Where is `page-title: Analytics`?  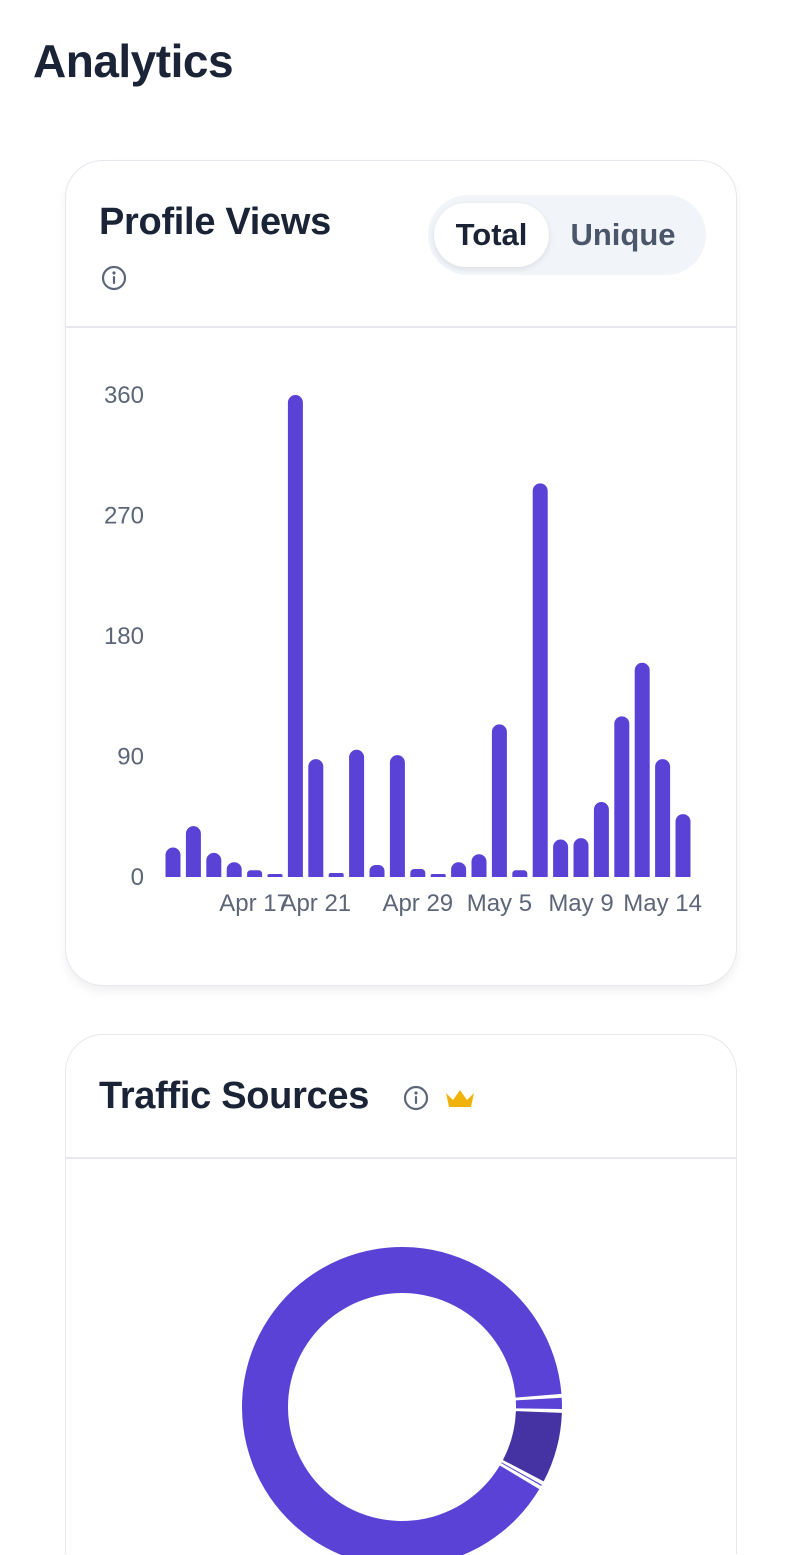 page-title: Analytics is located at coordinates (133, 61).